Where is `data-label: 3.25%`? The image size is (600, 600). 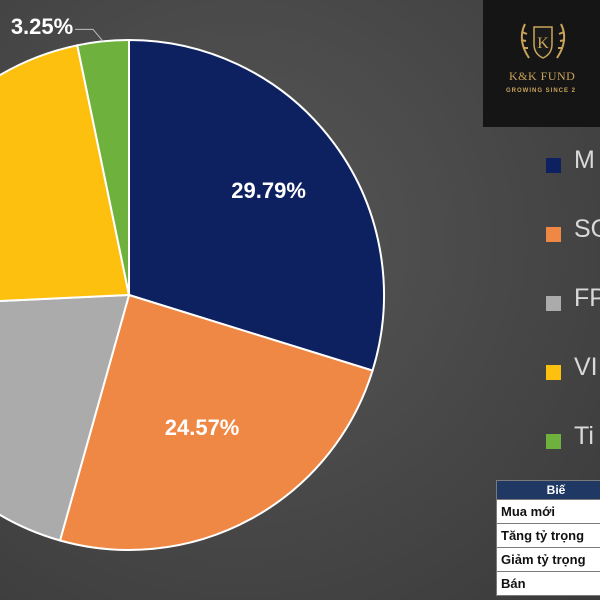
data-label: 3.25% is located at coordinates (42, 26).